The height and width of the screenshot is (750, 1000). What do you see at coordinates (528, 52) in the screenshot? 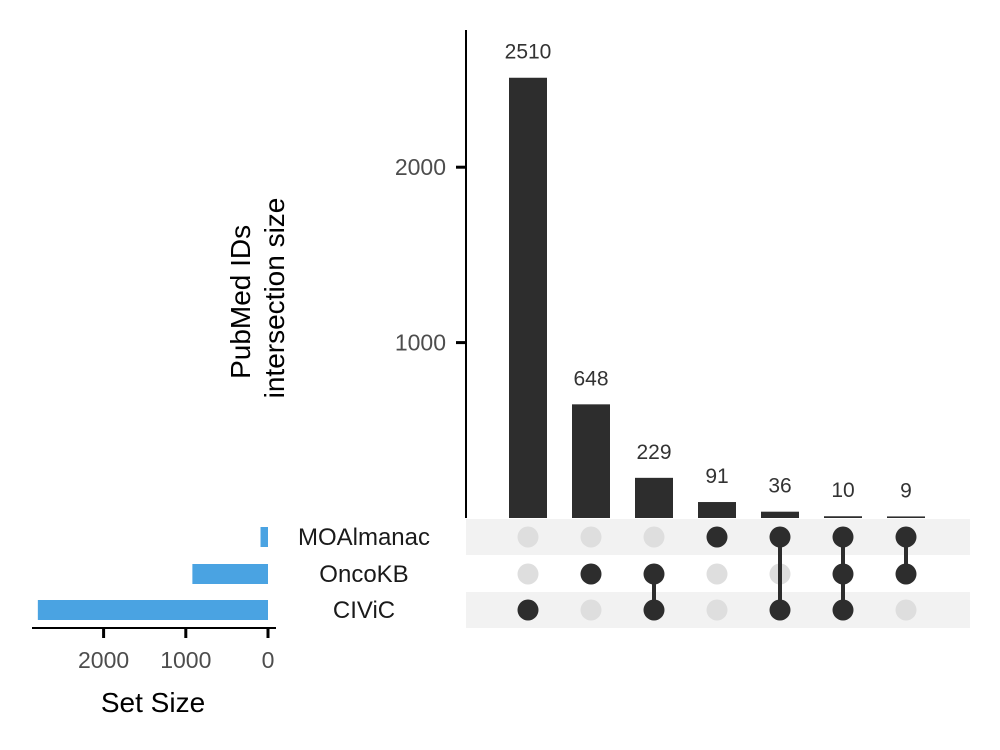
I see `intersection-value-label: 2510` at bounding box center [528, 52].